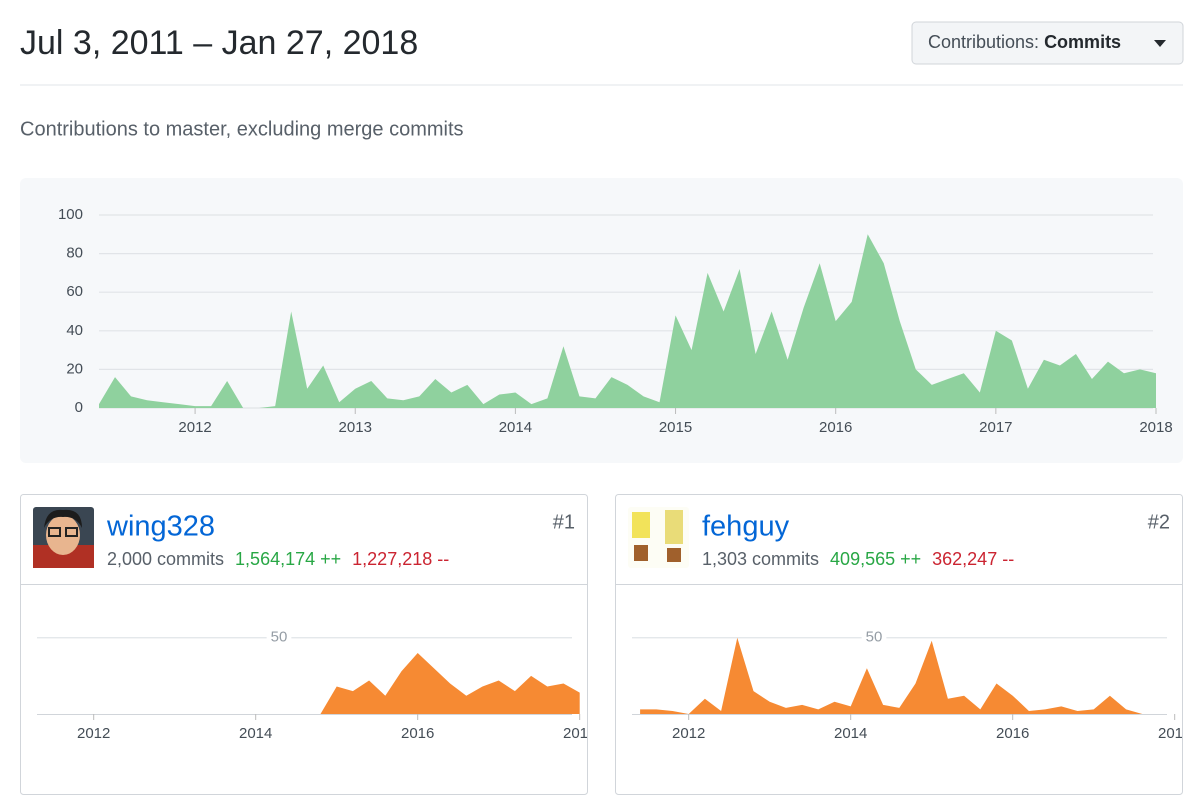  Describe the element at coordinates (875, 559) in the screenshot. I see `additions: 409,565 ++` at that location.